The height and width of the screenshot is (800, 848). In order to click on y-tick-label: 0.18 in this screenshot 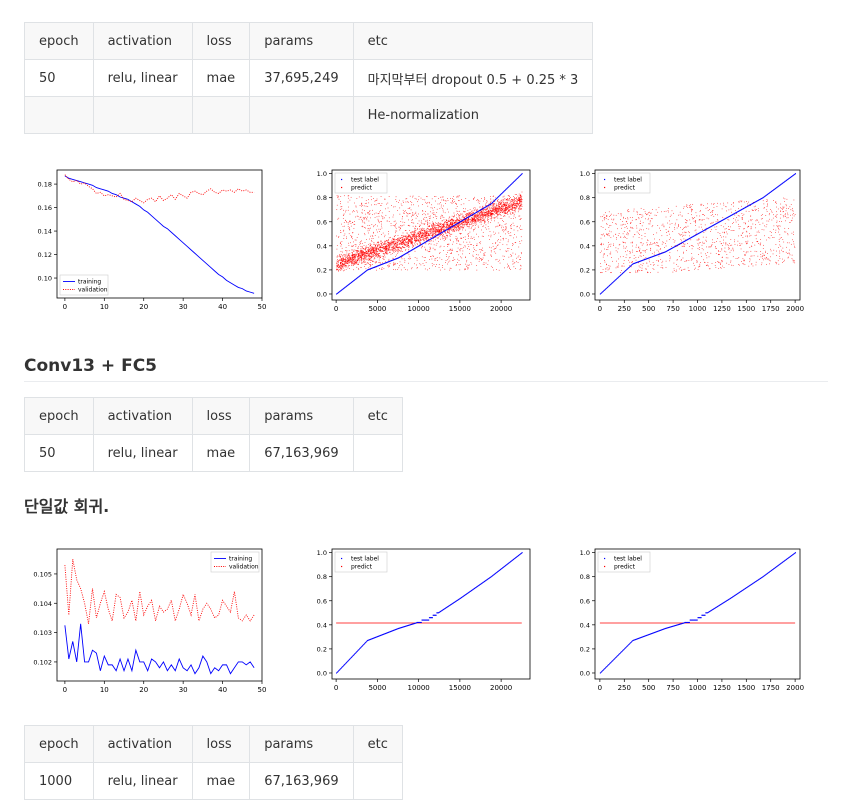, I will do `click(45, 185)`.